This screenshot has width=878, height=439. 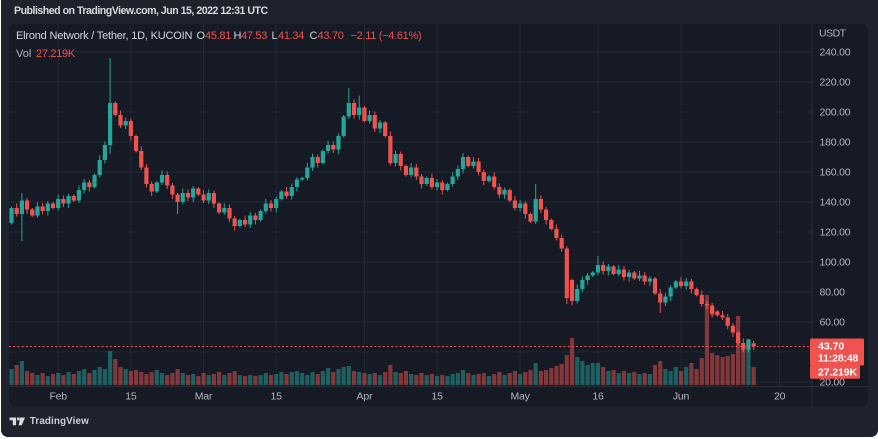 I want to click on svg-text: 16, so click(x=598, y=397).